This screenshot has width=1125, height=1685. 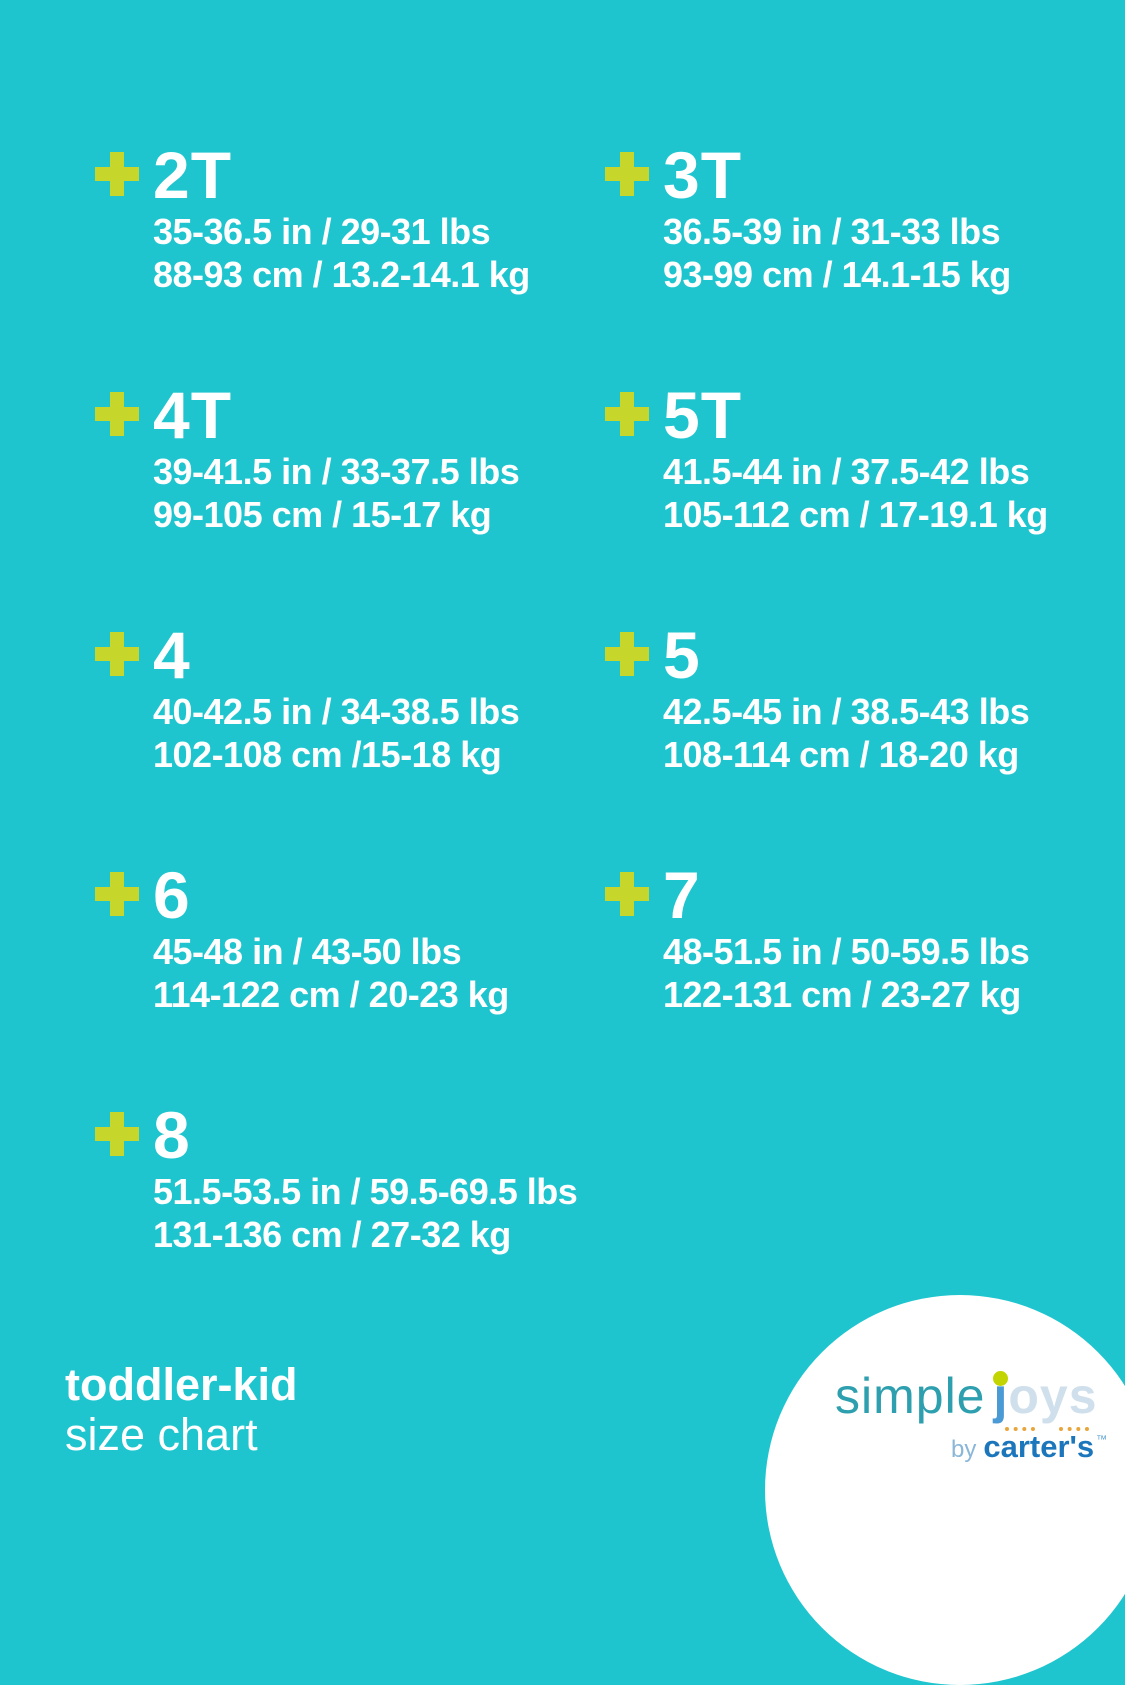 I want to click on imperial-measurements: 48-51.5 in / 50-59.5 lbs, so click(x=846, y=951).